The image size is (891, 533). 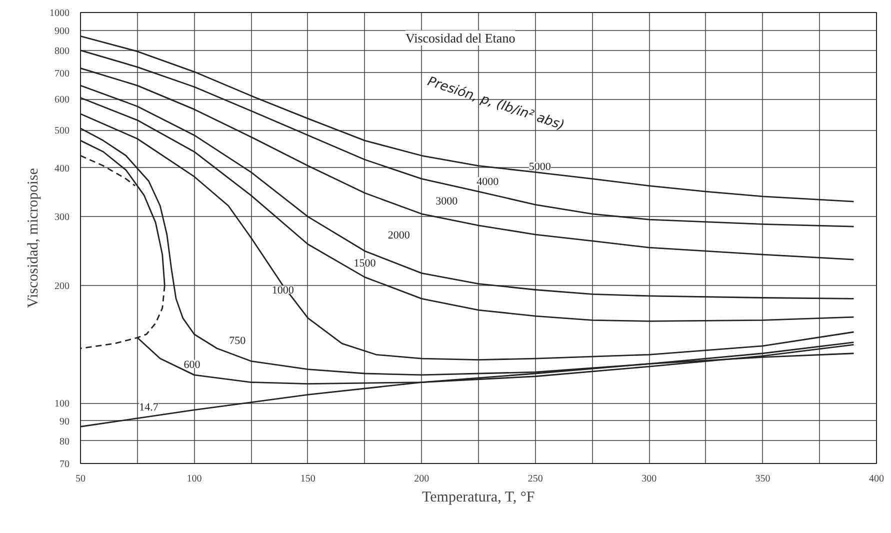 What do you see at coordinates (308, 479) in the screenshot?
I see `x-tick-label: 150` at bounding box center [308, 479].